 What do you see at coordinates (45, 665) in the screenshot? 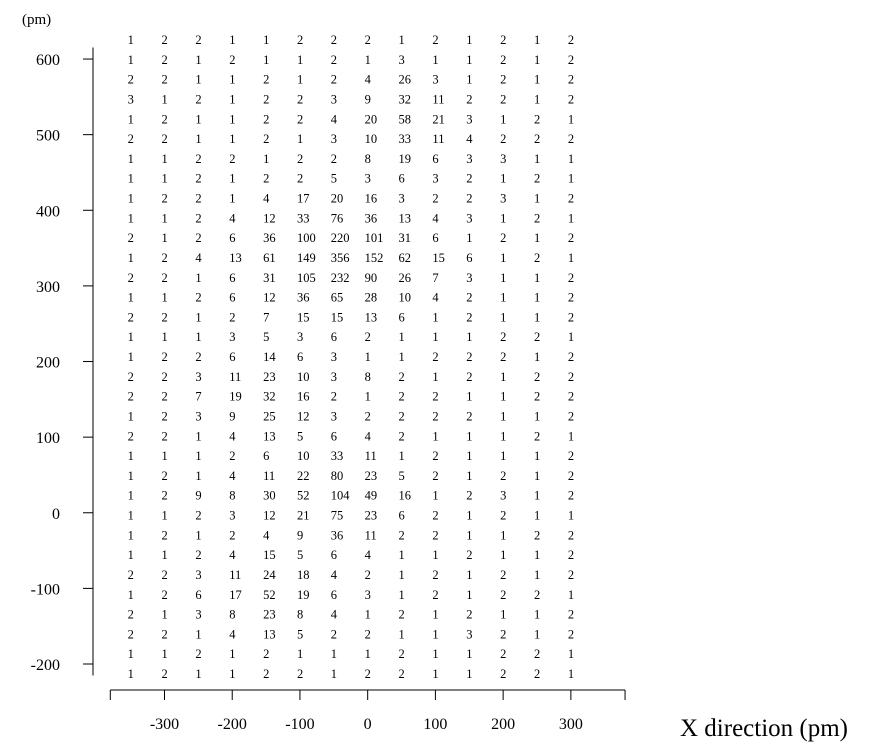
I see `y-tick-label: -200` at bounding box center [45, 665].